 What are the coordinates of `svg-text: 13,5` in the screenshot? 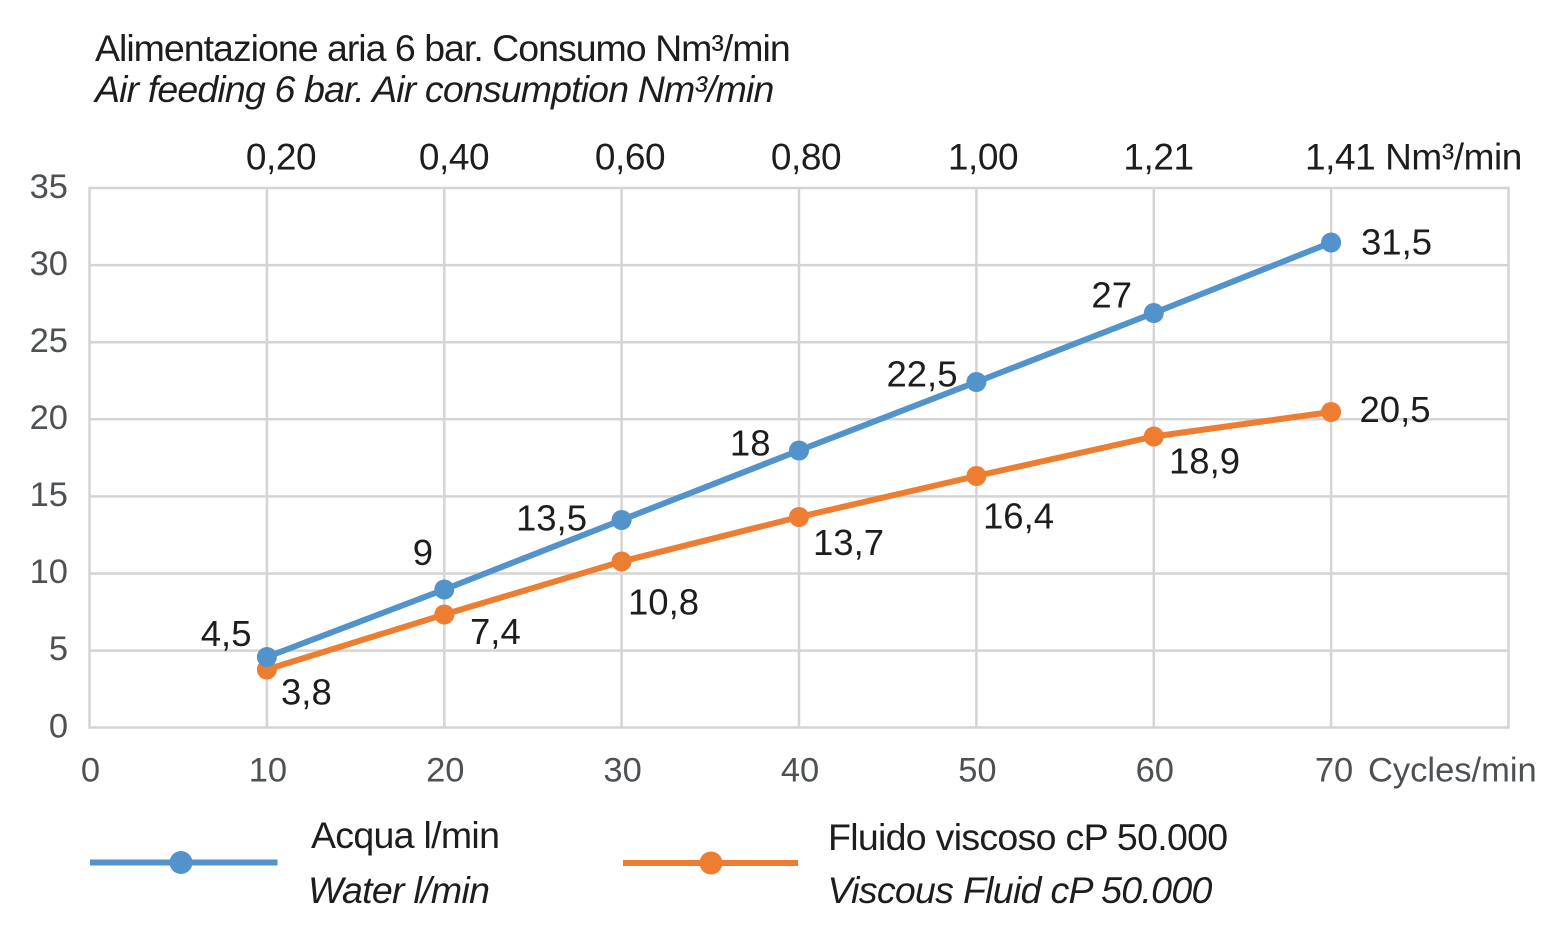 It's located at (551, 518).